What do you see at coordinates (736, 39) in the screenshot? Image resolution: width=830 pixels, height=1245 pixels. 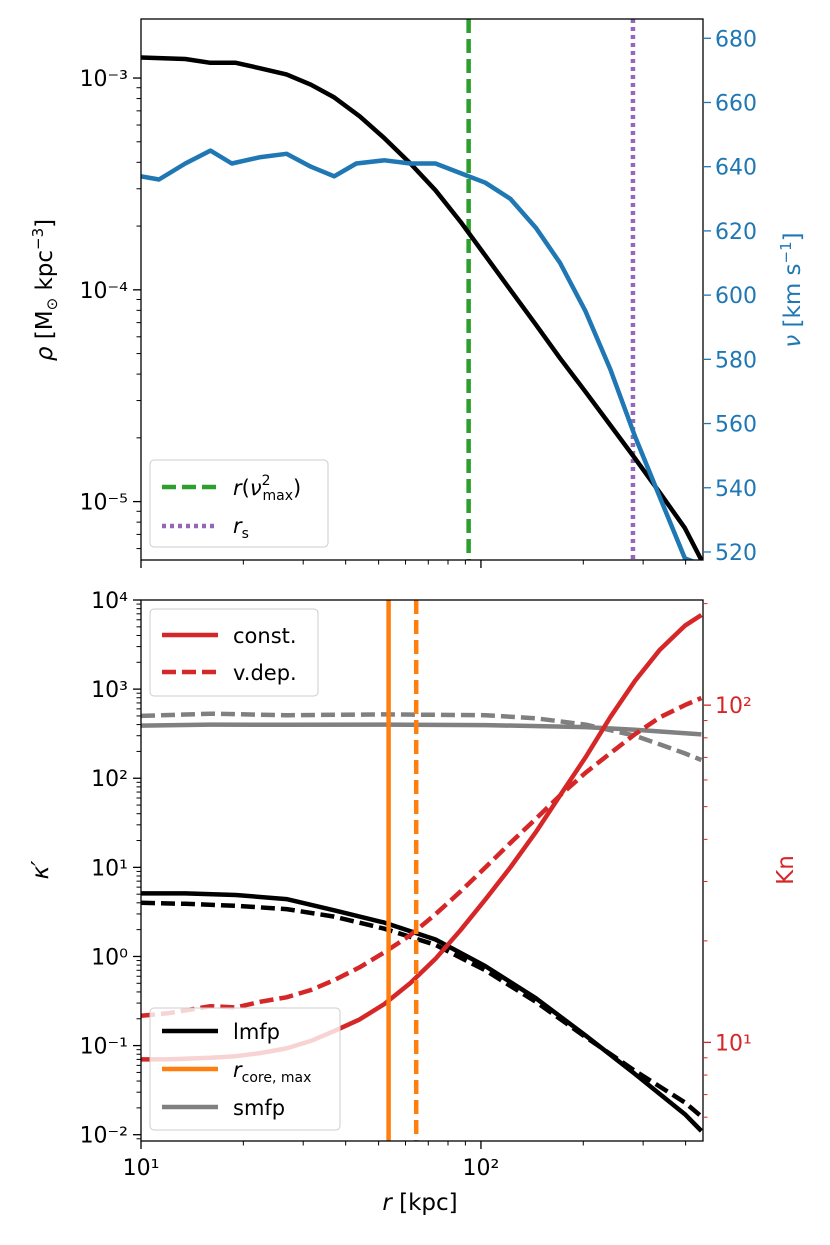 I see `top-y2-tick-label: 680` at bounding box center [736, 39].